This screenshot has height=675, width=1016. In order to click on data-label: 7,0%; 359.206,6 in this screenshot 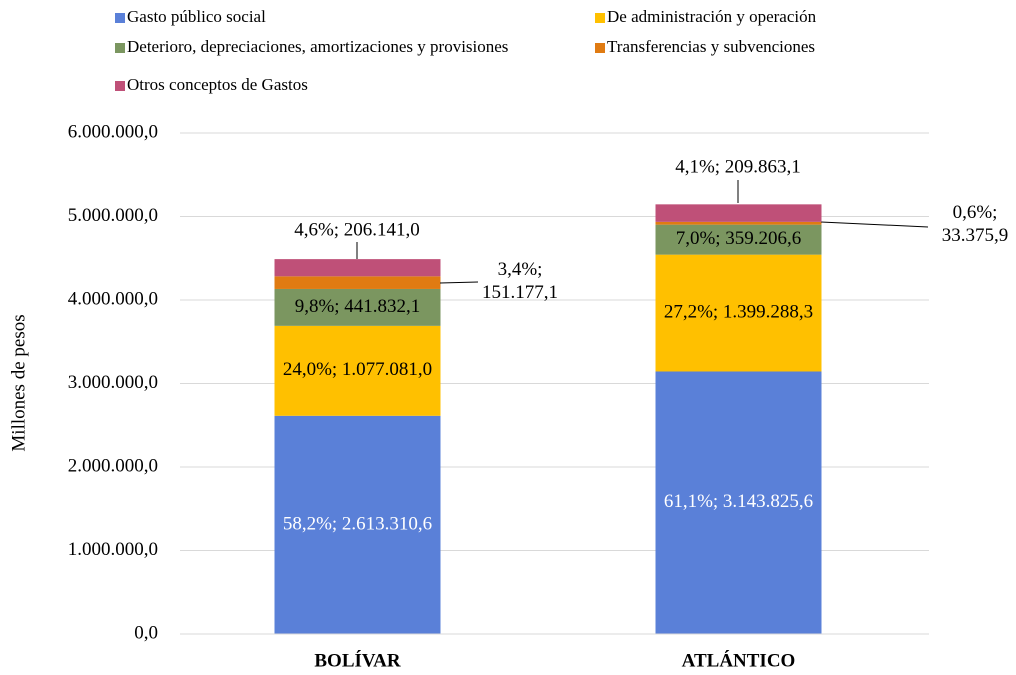, I will do `click(739, 238)`.